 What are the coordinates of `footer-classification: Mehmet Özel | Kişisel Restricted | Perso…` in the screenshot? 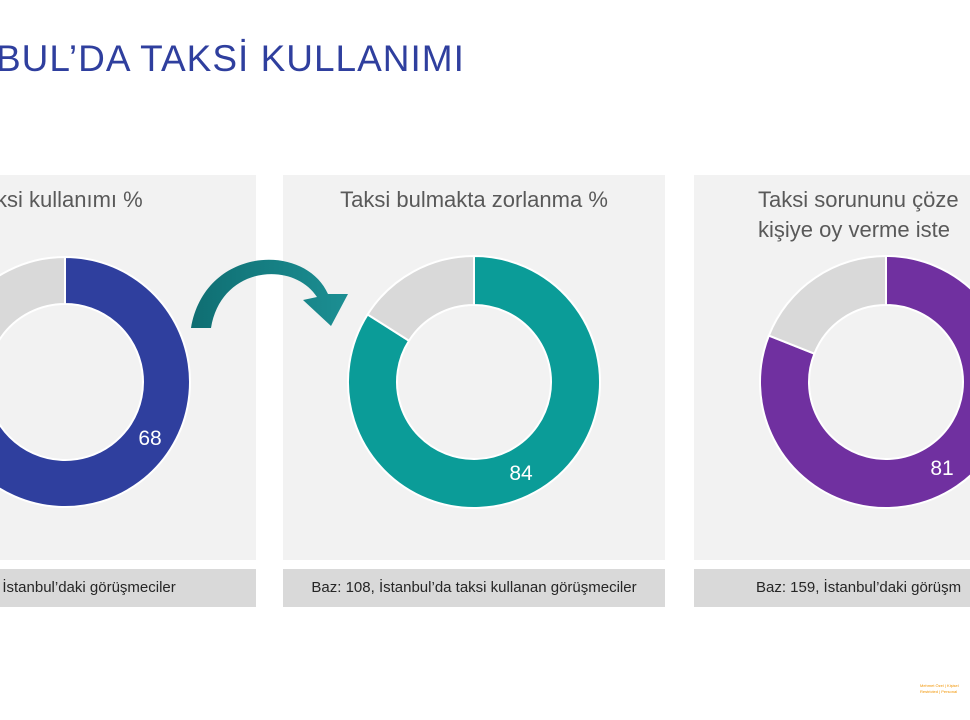 It's located at (939, 689).